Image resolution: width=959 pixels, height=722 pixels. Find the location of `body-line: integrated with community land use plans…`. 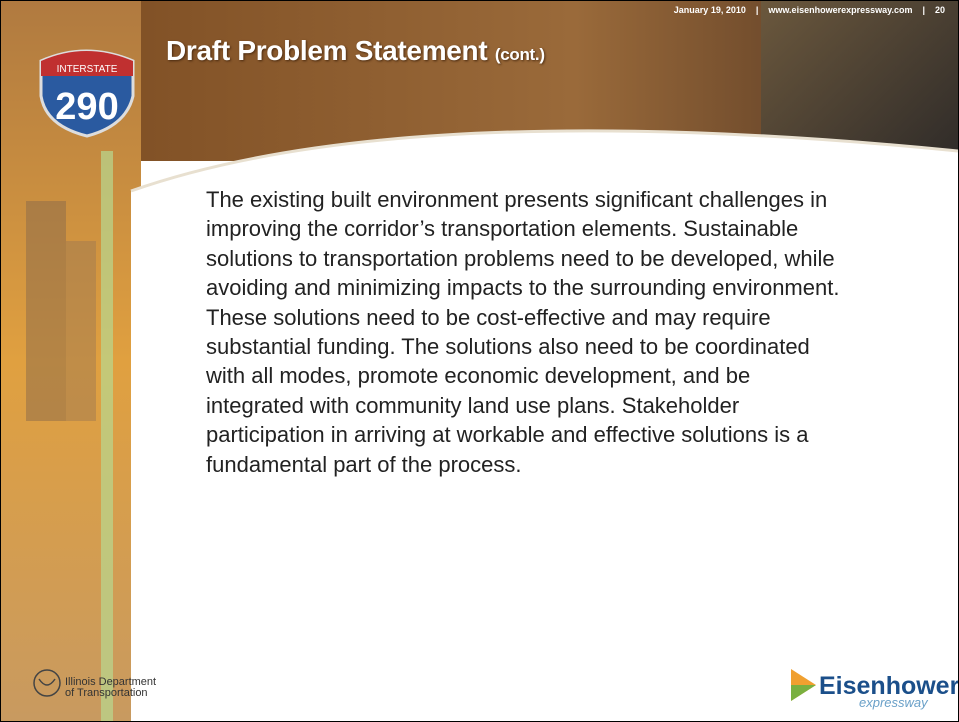

body-line: integrated with community land use plans… is located at coordinates (473, 405).